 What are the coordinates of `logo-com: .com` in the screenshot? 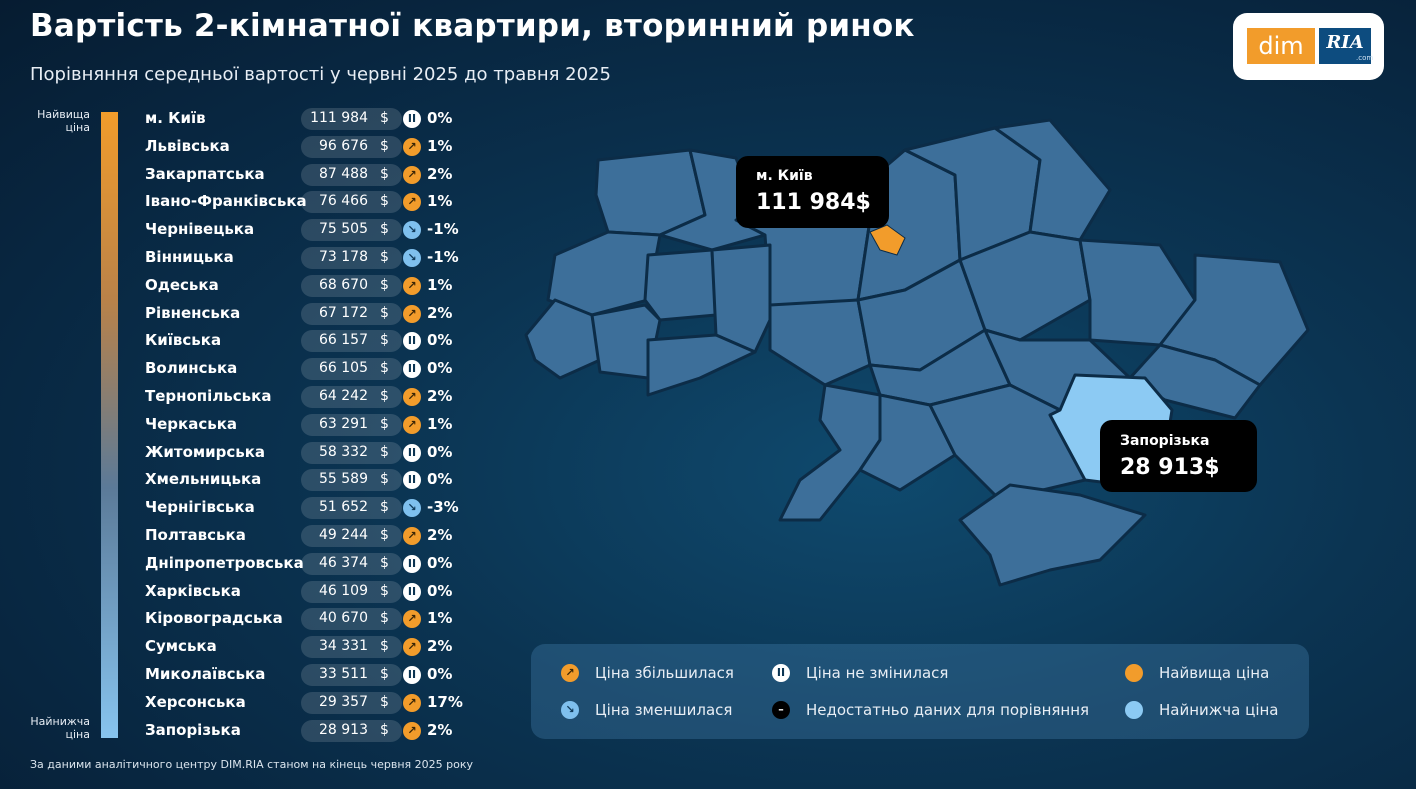 It's located at (1365, 58).